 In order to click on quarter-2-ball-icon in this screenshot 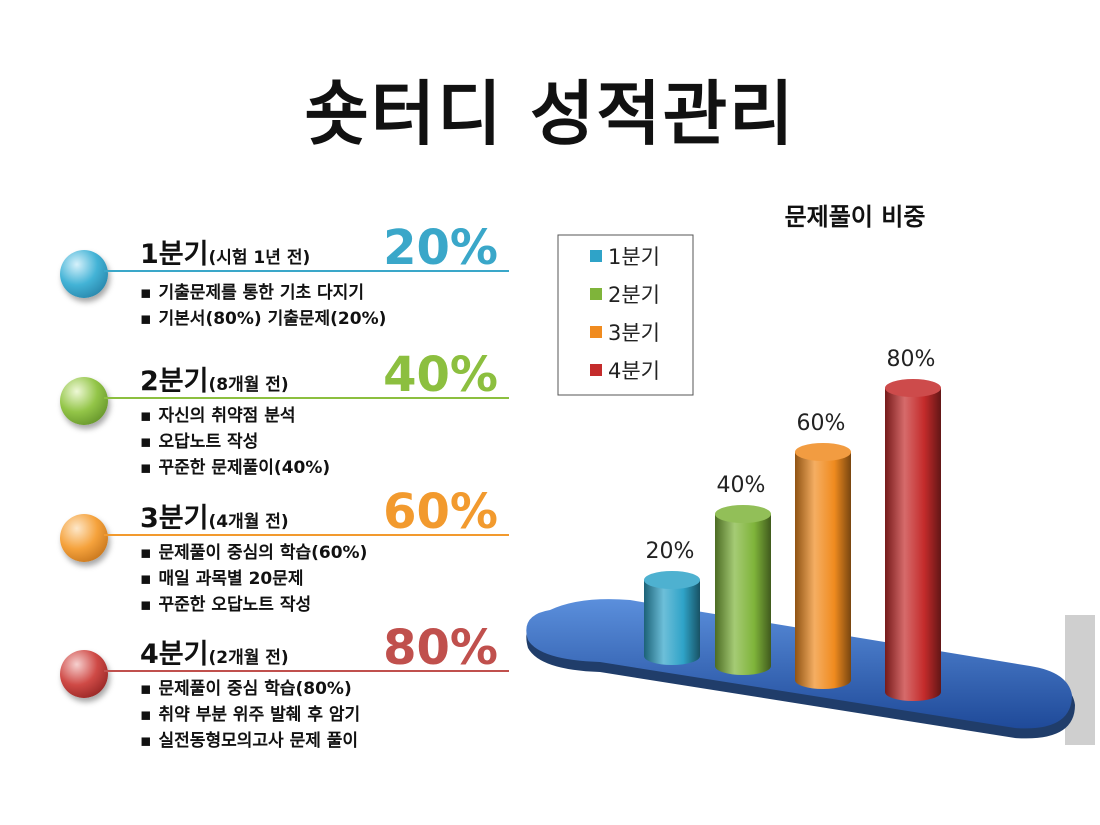, I will do `click(84, 401)`.